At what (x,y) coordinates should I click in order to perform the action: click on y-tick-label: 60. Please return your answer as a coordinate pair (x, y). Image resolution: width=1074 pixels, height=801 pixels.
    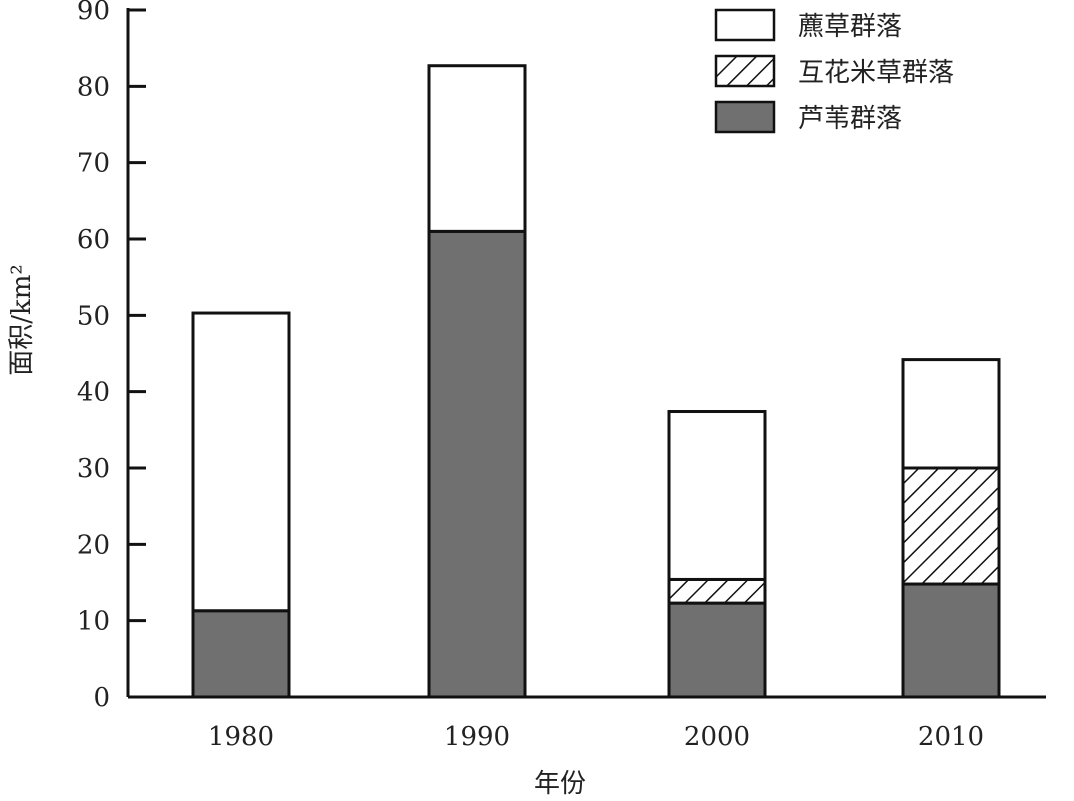
    Looking at the image, I should click on (93, 240).